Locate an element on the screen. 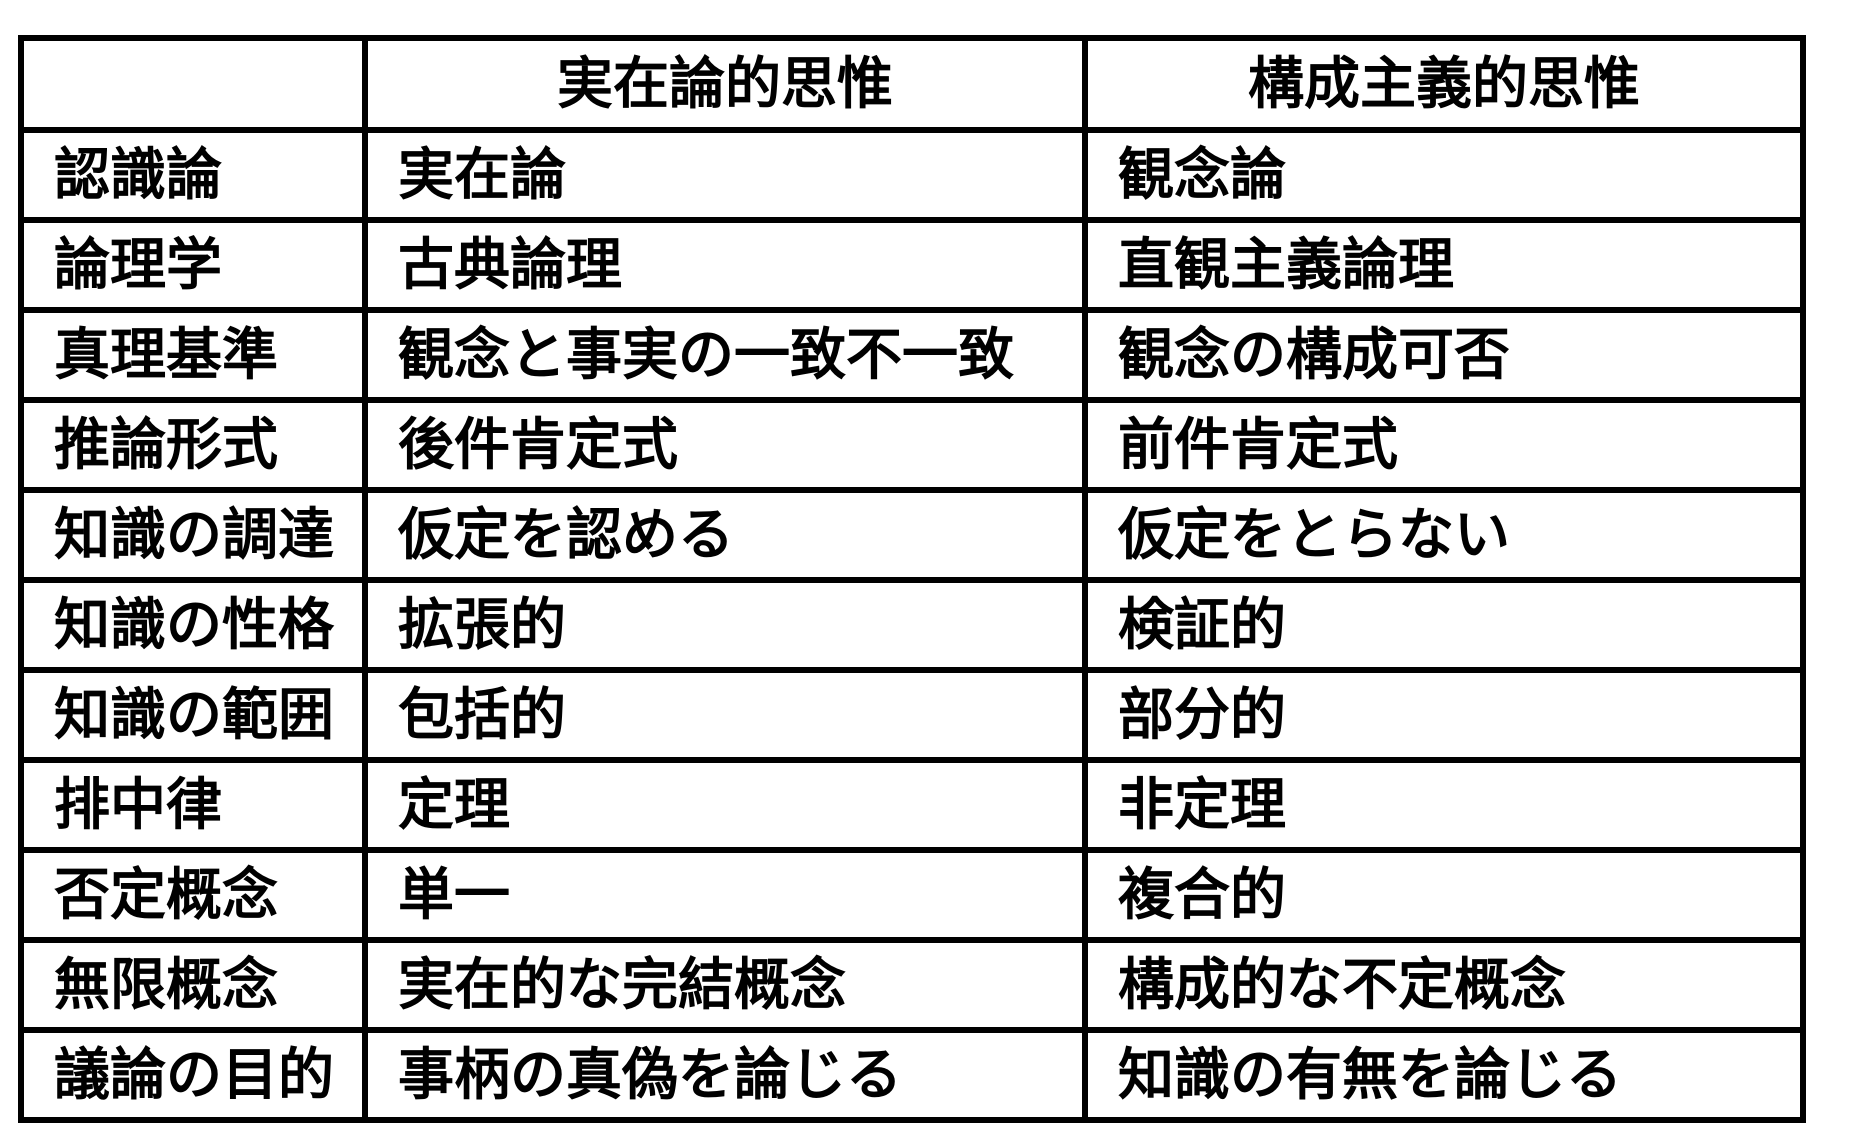 This screenshot has height=1127, width=1872. cell-constructivist: 前件肯定式 is located at coordinates (1444, 445).